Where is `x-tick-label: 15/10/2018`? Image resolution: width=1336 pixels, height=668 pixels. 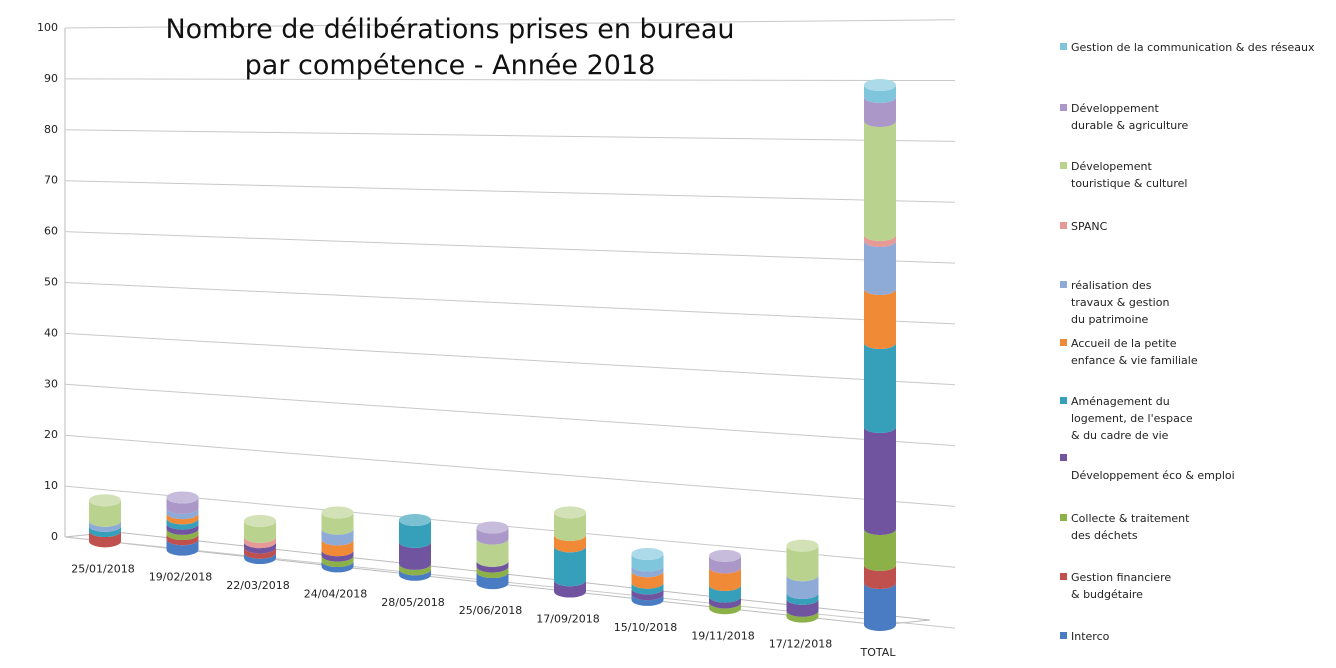
x-tick-label: 15/10/2018 is located at coordinates (645, 627).